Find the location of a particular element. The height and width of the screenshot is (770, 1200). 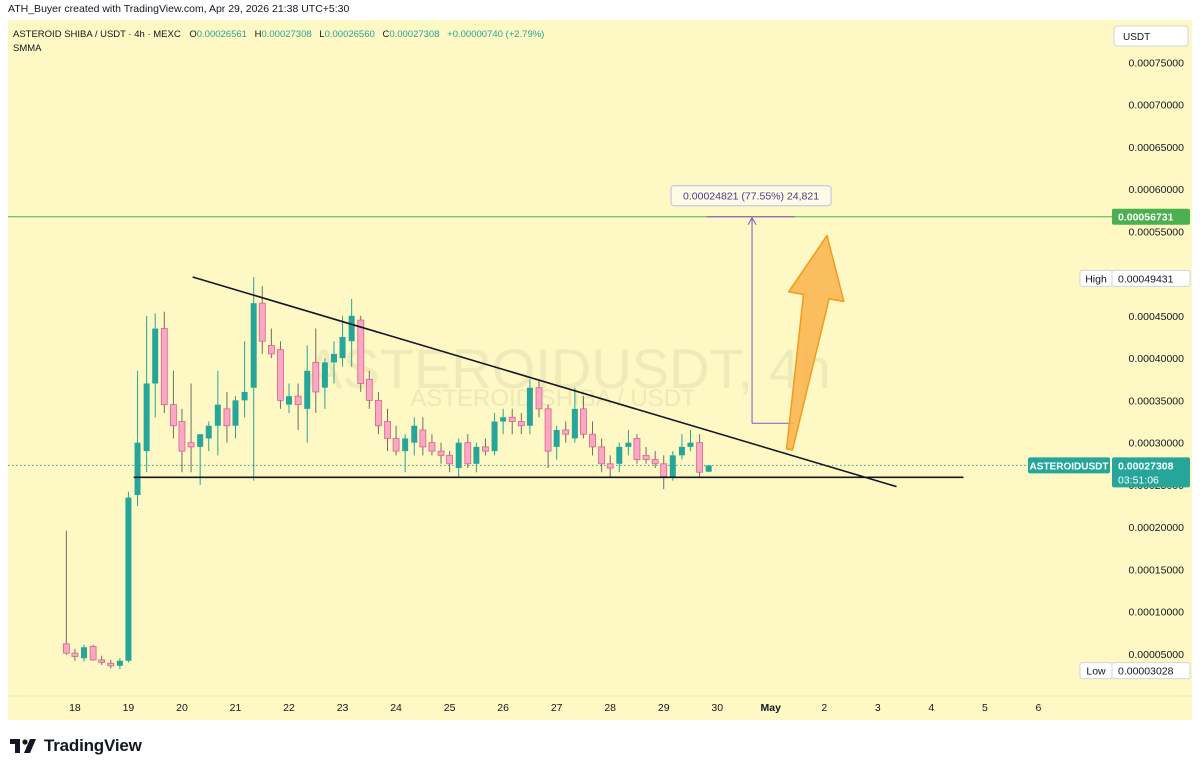

x-tick-label: 21 is located at coordinates (236, 708).